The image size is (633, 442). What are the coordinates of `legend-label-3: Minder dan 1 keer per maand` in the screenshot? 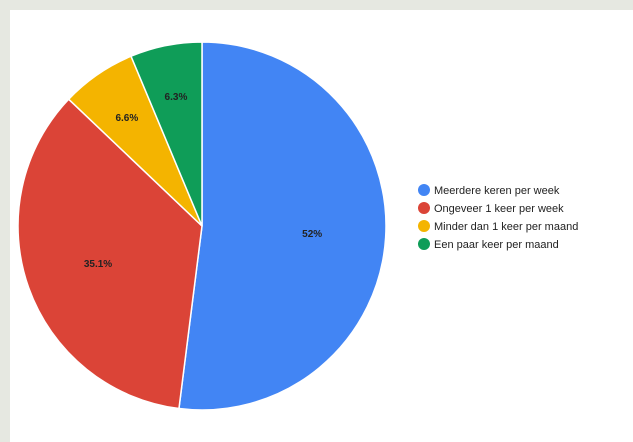 It's located at (506, 227).